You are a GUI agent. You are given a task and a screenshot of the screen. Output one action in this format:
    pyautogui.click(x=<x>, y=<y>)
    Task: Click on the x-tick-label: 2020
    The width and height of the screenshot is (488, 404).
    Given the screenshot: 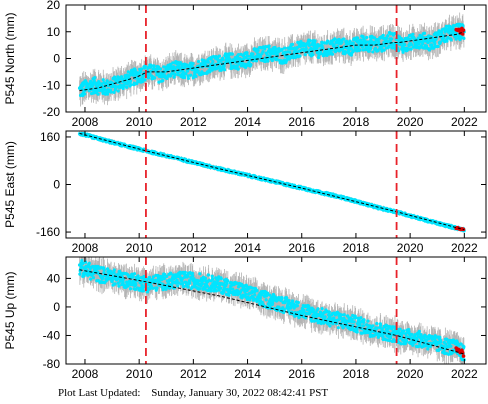 What is the action you would take?
    pyautogui.click(x=410, y=122)
    